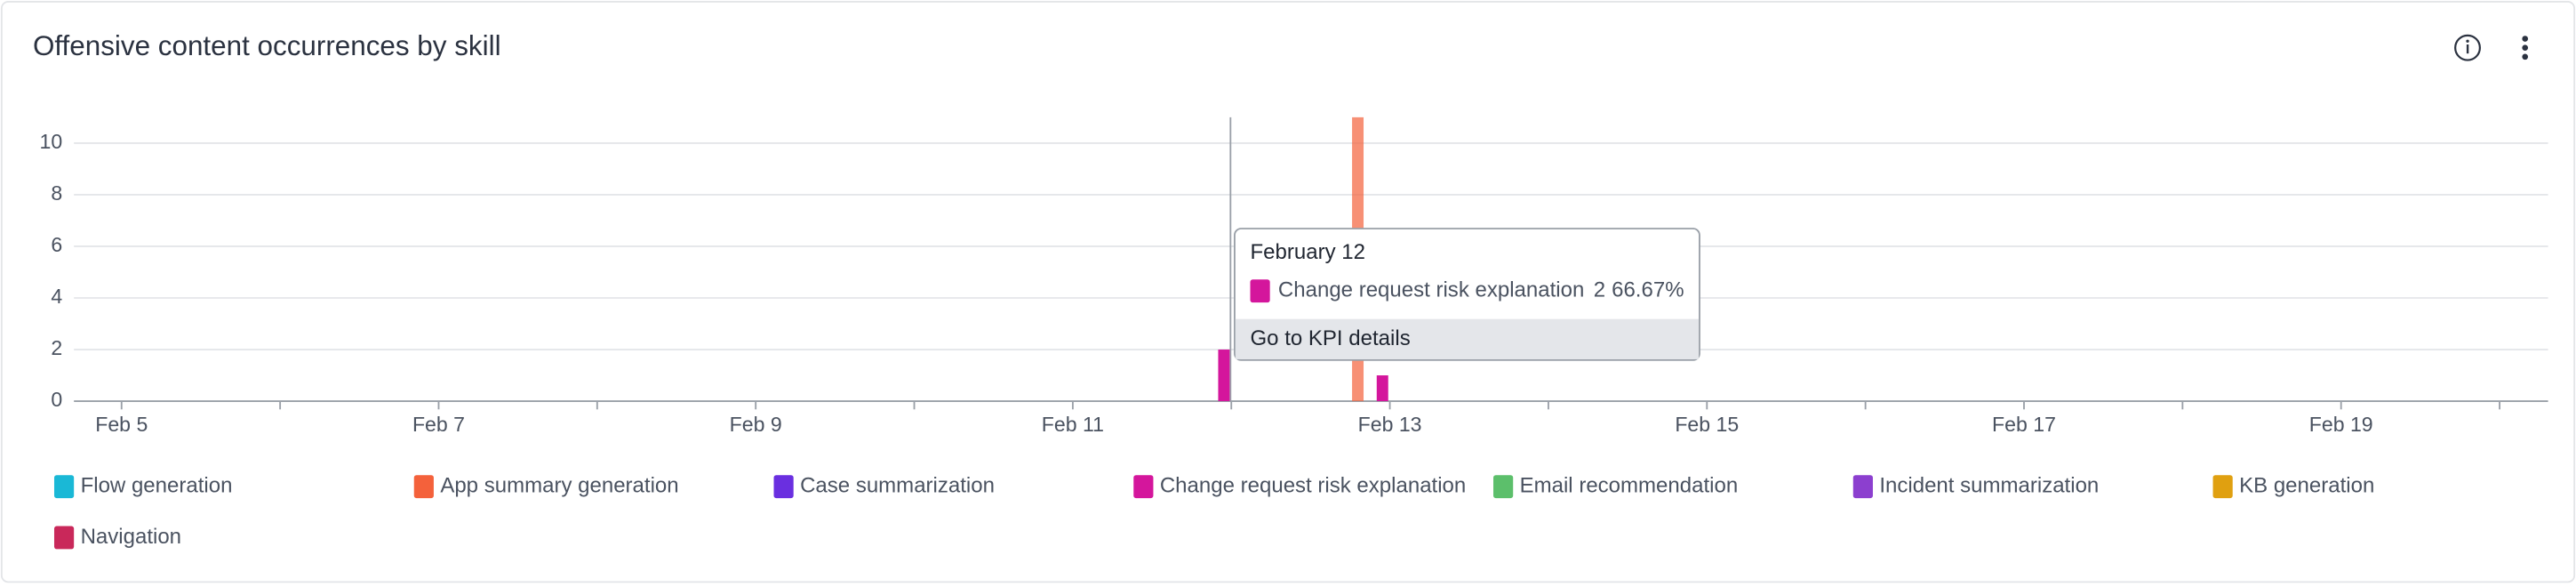 Image resolution: width=2576 pixels, height=587 pixels. What do you see at coordinates (1629, 486) in the screenshot?
I see `legend-label: Email recommendation` at bounding box center [1629, 486].